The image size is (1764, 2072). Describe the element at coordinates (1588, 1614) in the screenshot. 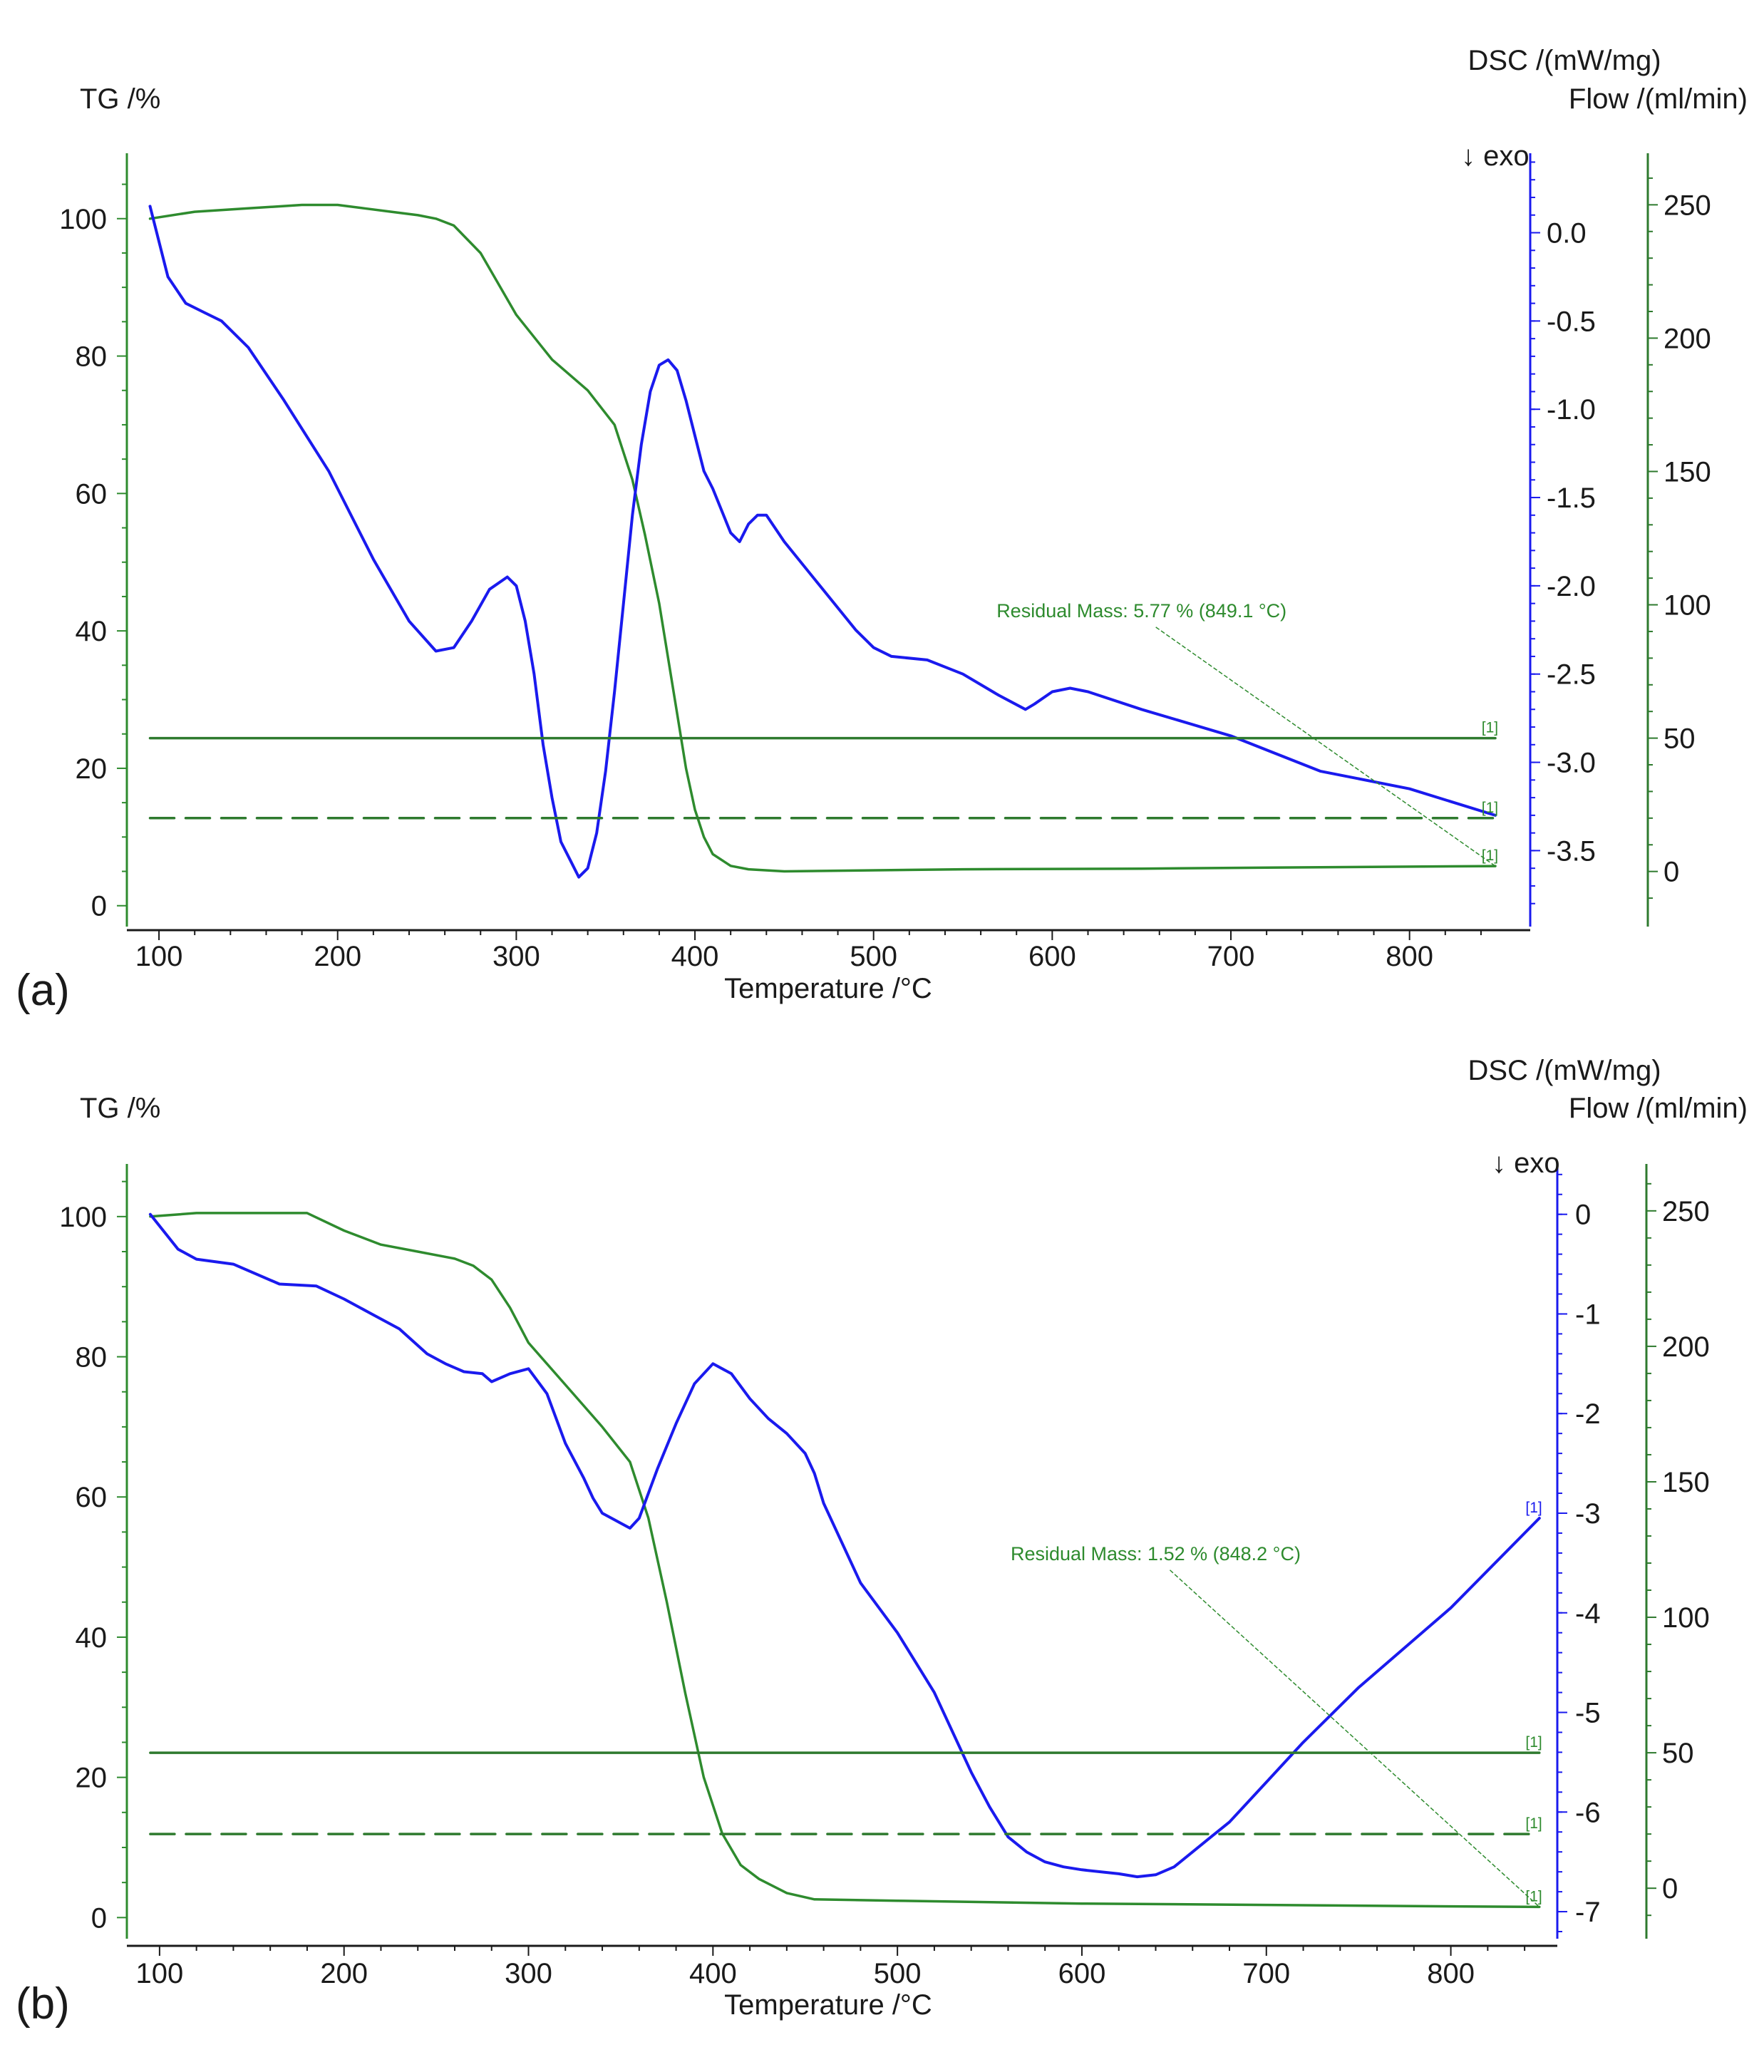

I see `panel-b-dsc-tick-label: -4` at that location.